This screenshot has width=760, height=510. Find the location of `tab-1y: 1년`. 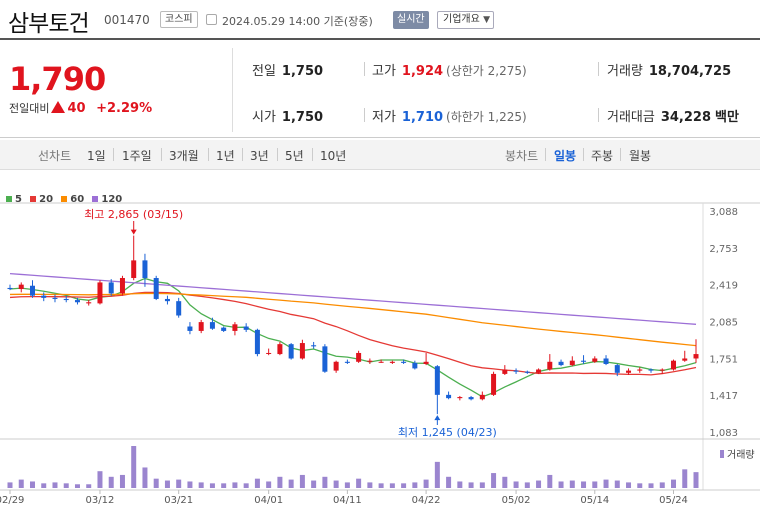

tab-1y: 1년 is located at coordinates (225, 156).